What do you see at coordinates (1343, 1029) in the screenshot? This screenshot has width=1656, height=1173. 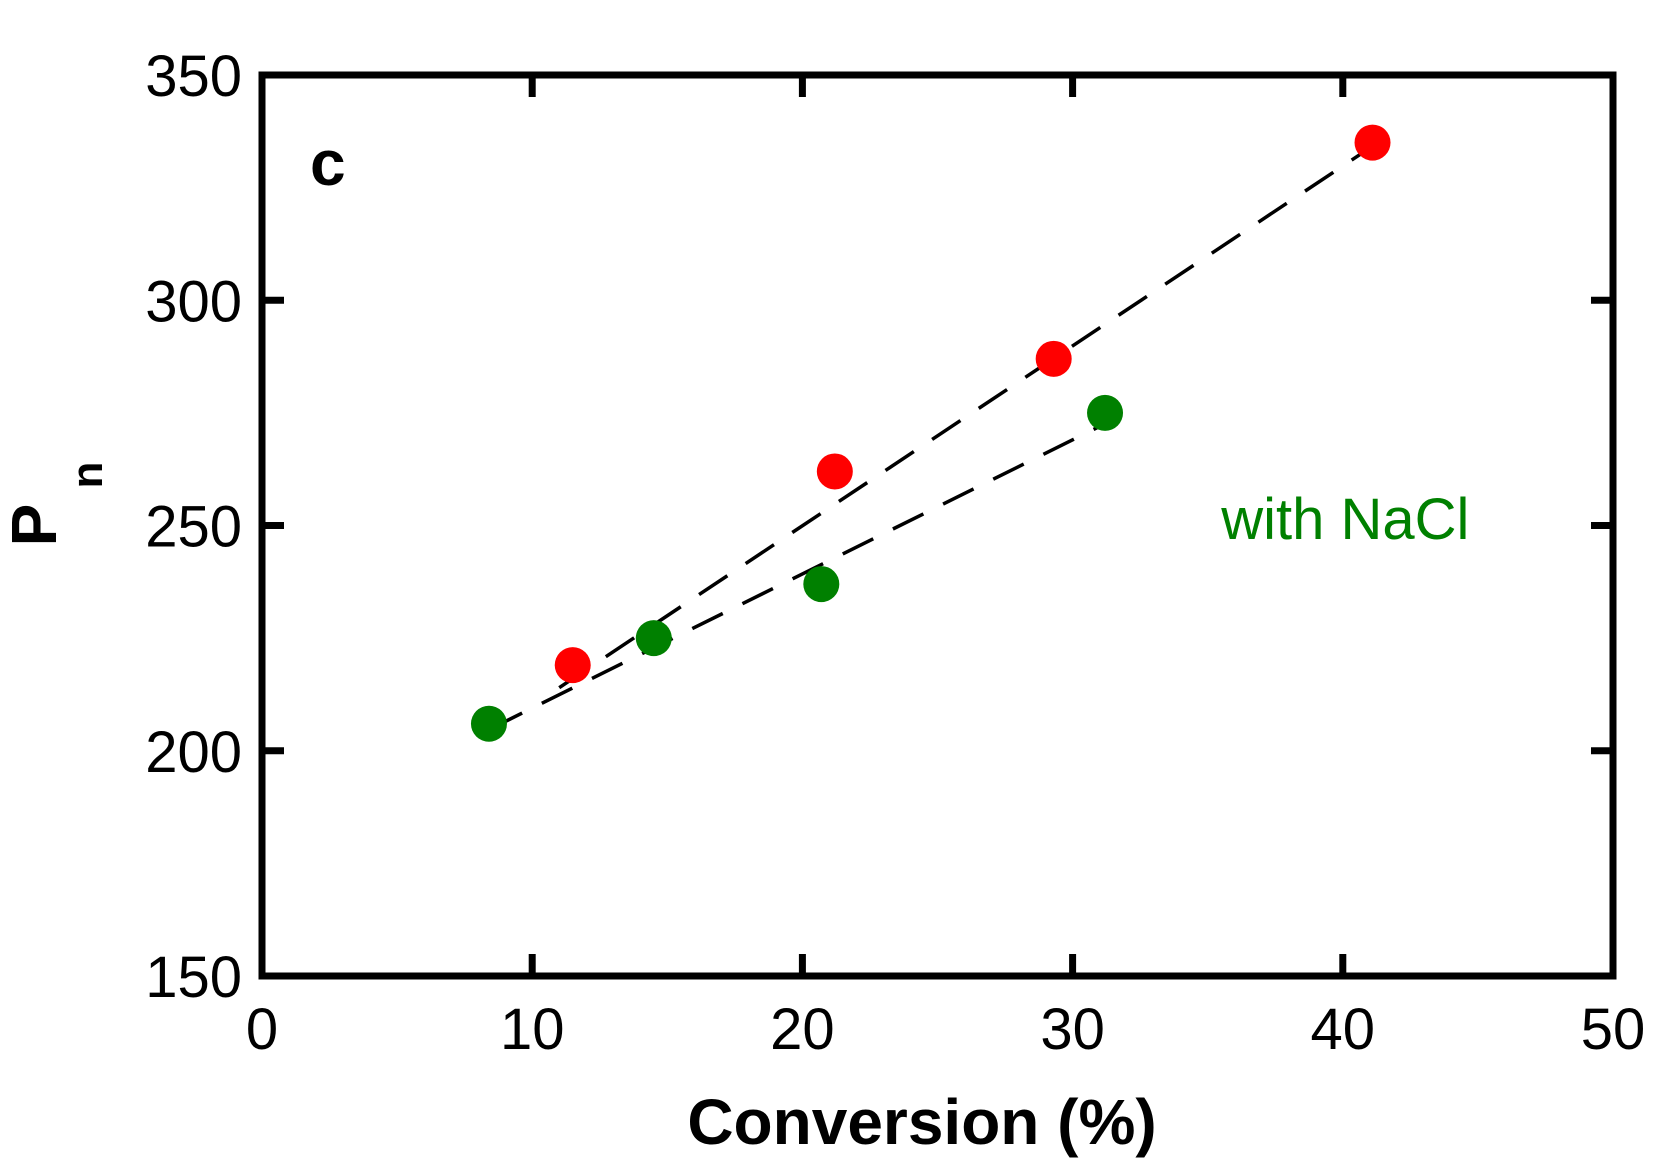 I see `x-tick-label: 40` at bounding box center [1343, 1029].